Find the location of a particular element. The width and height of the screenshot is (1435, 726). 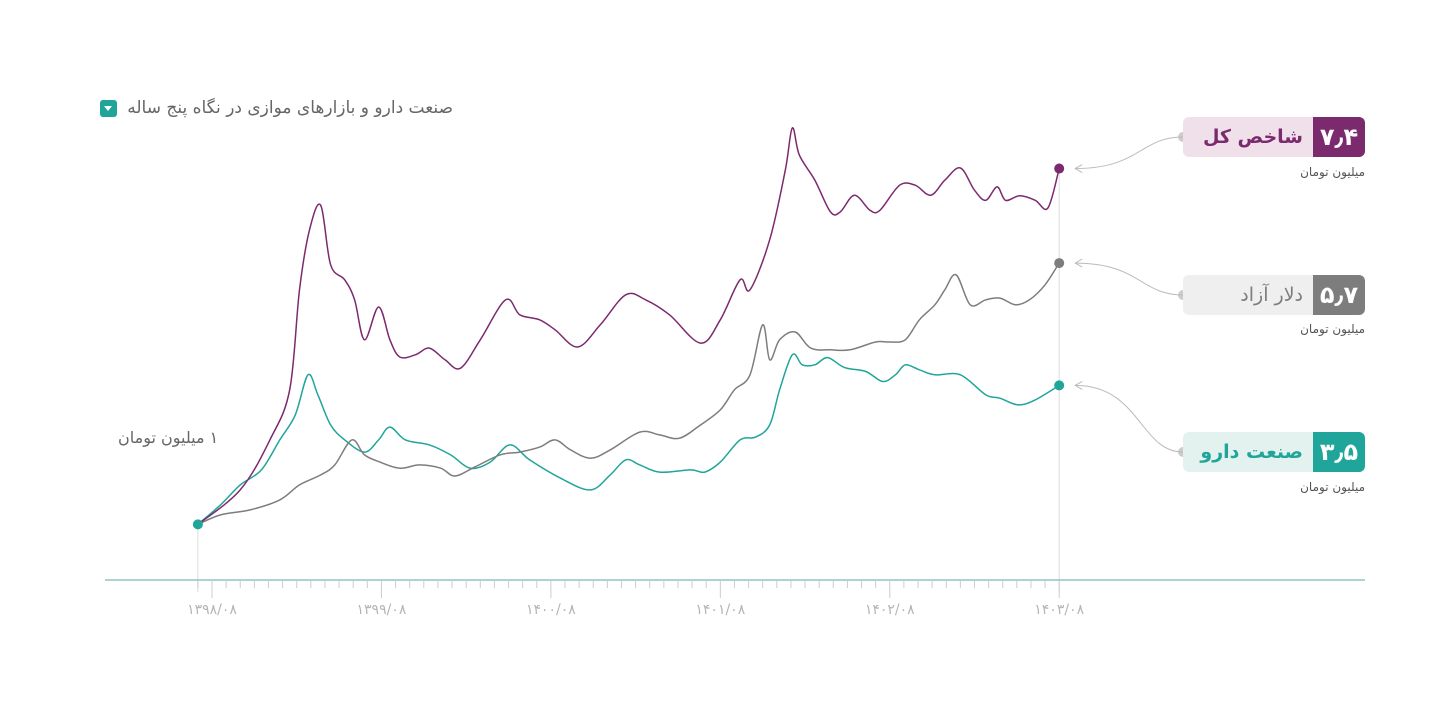

x-tick-label: ۱۴۰۲/۰۸ is located at coordinates (890, 610).